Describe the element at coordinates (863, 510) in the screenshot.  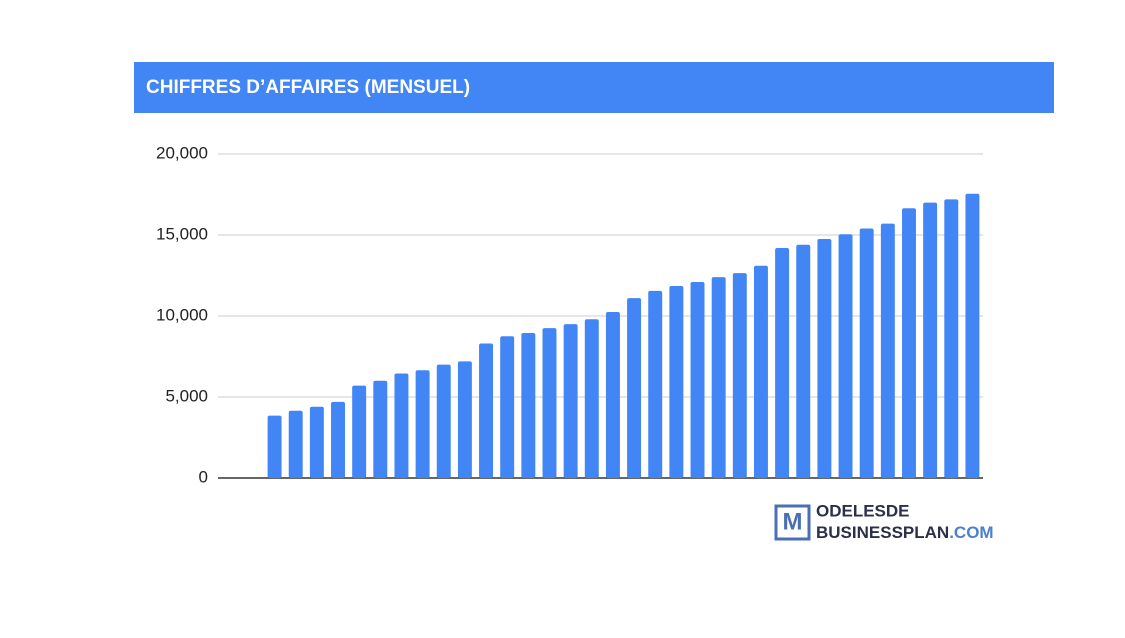
I see `logo-line1: ODELESDE` at that location.